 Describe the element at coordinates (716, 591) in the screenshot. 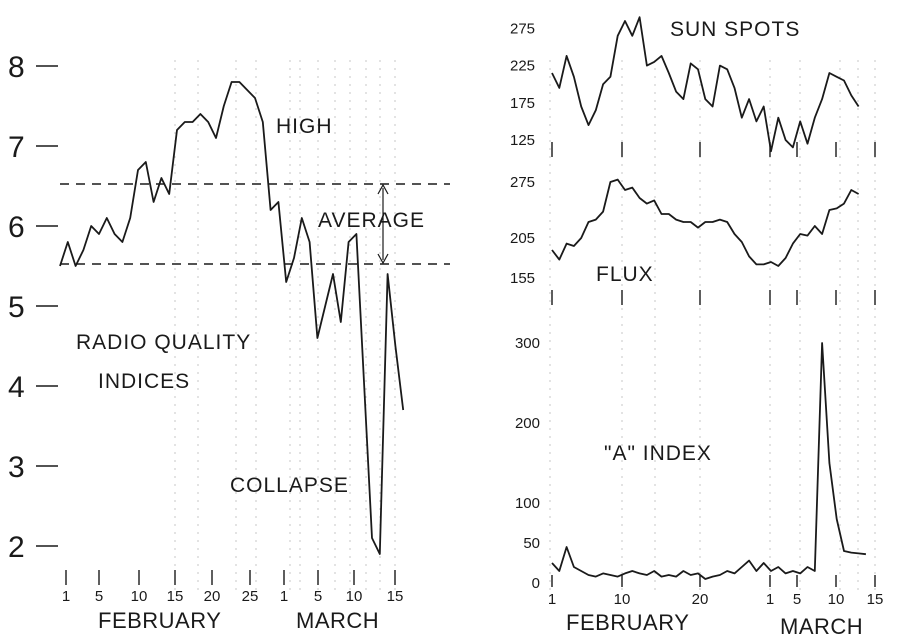

I see `right-x-axis: 1 10 20 1 5 10 15` at that location.